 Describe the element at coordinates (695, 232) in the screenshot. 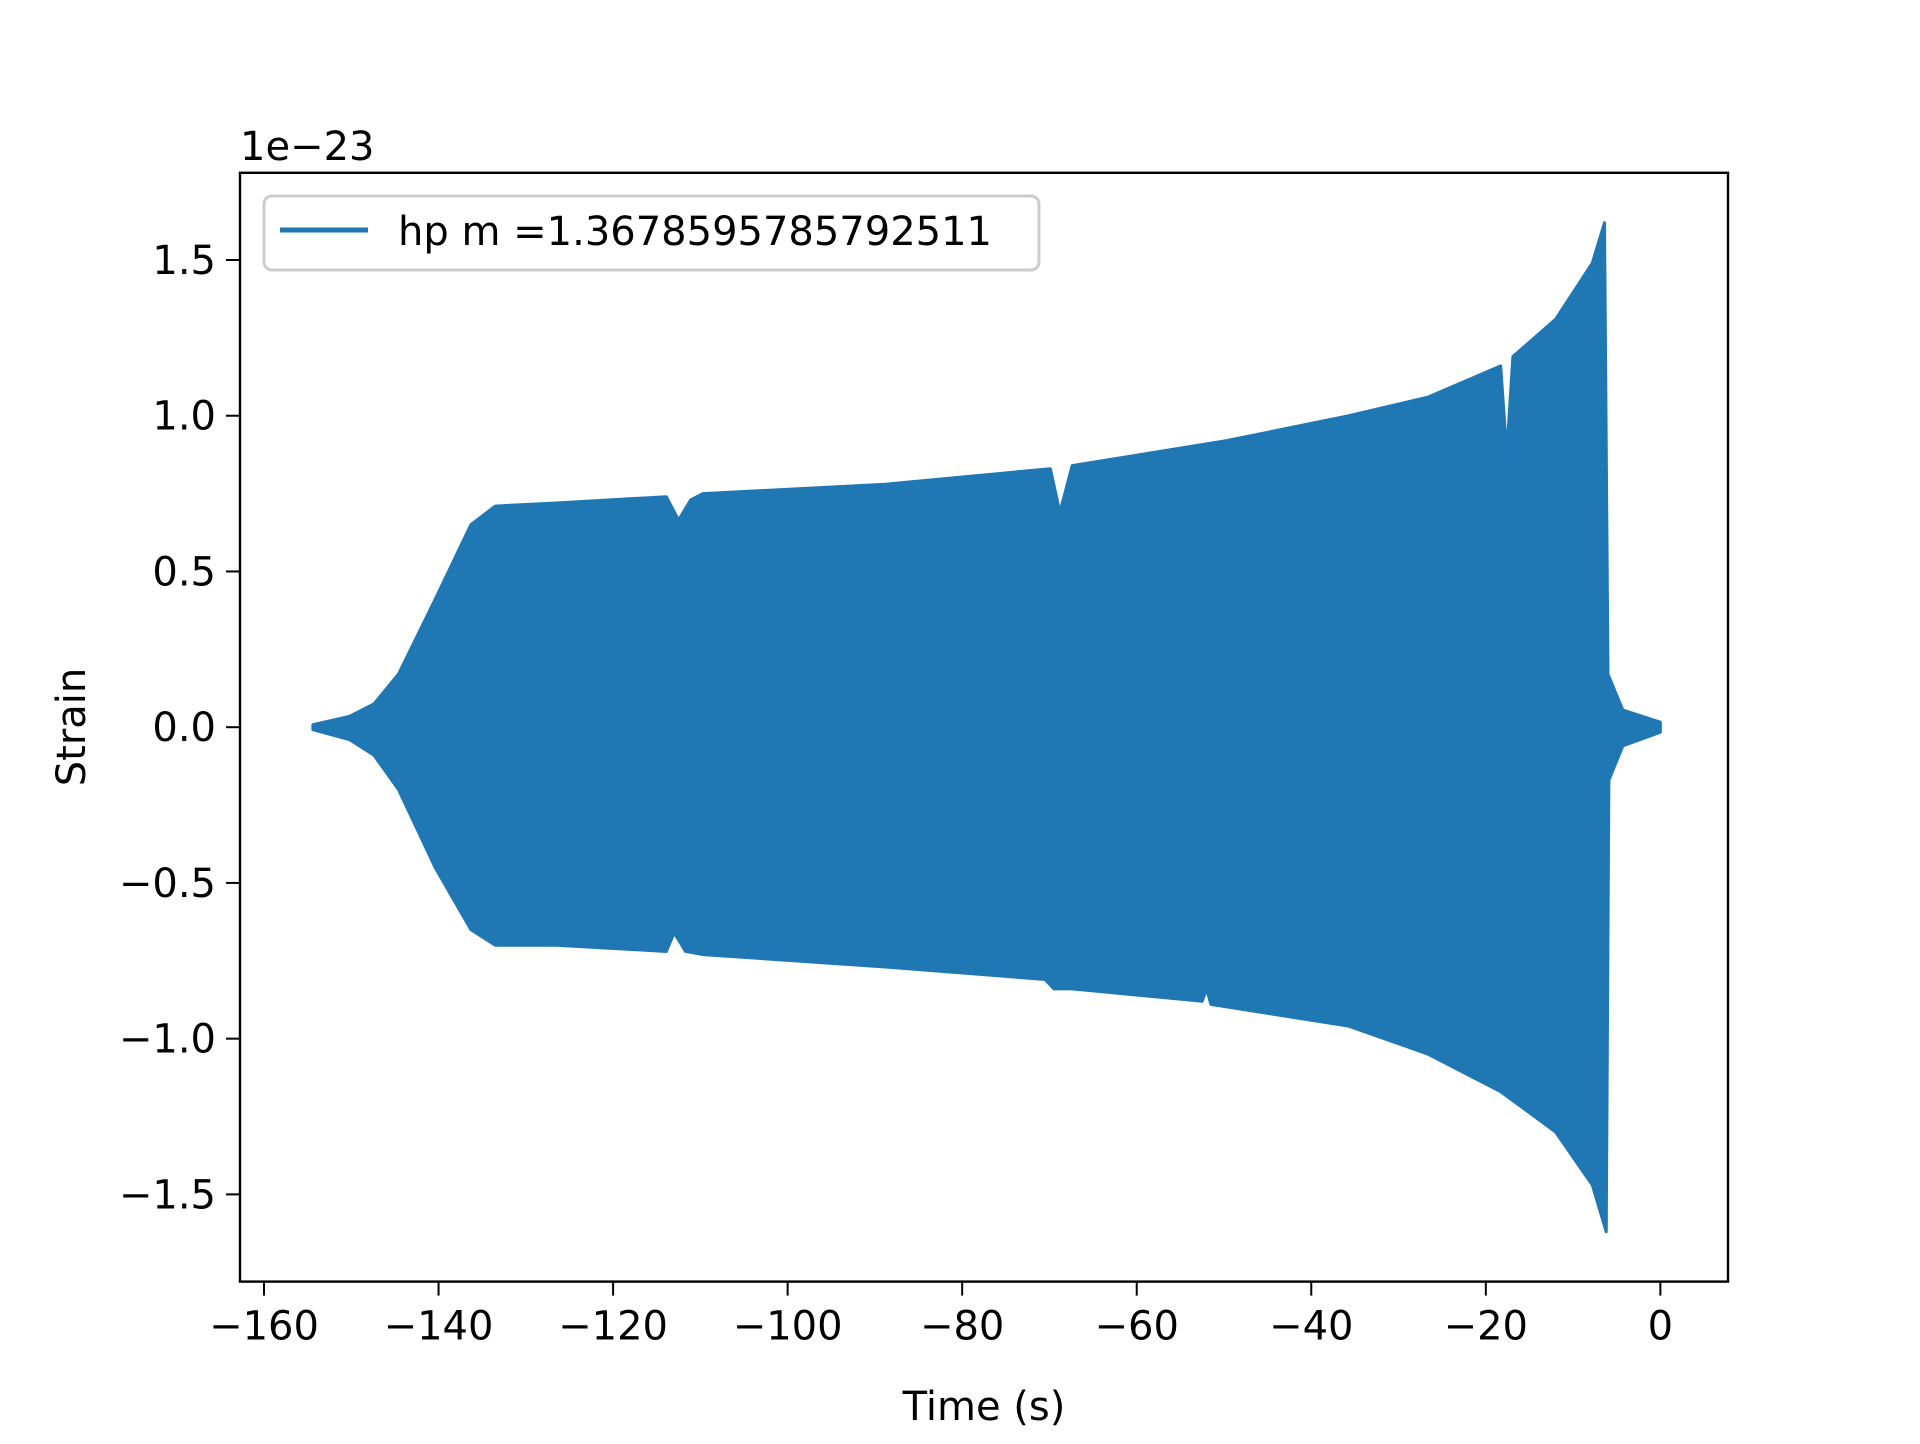

I see `legend-label: hp m =1.3678595785792511` at that location.